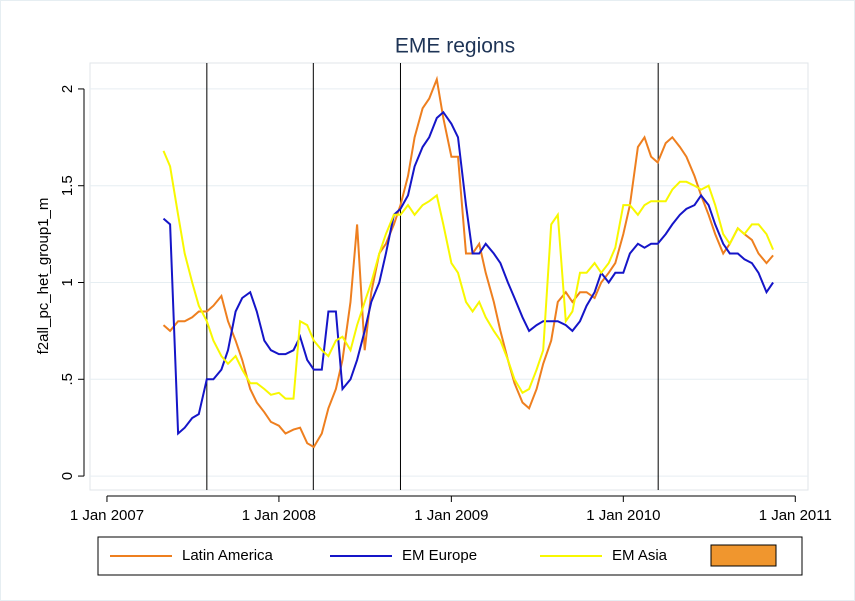  Describe the element at coordinates (43, 276) in the screenshot. I see `y-axis-title: f2all_pc_het_group1_m` at that location.